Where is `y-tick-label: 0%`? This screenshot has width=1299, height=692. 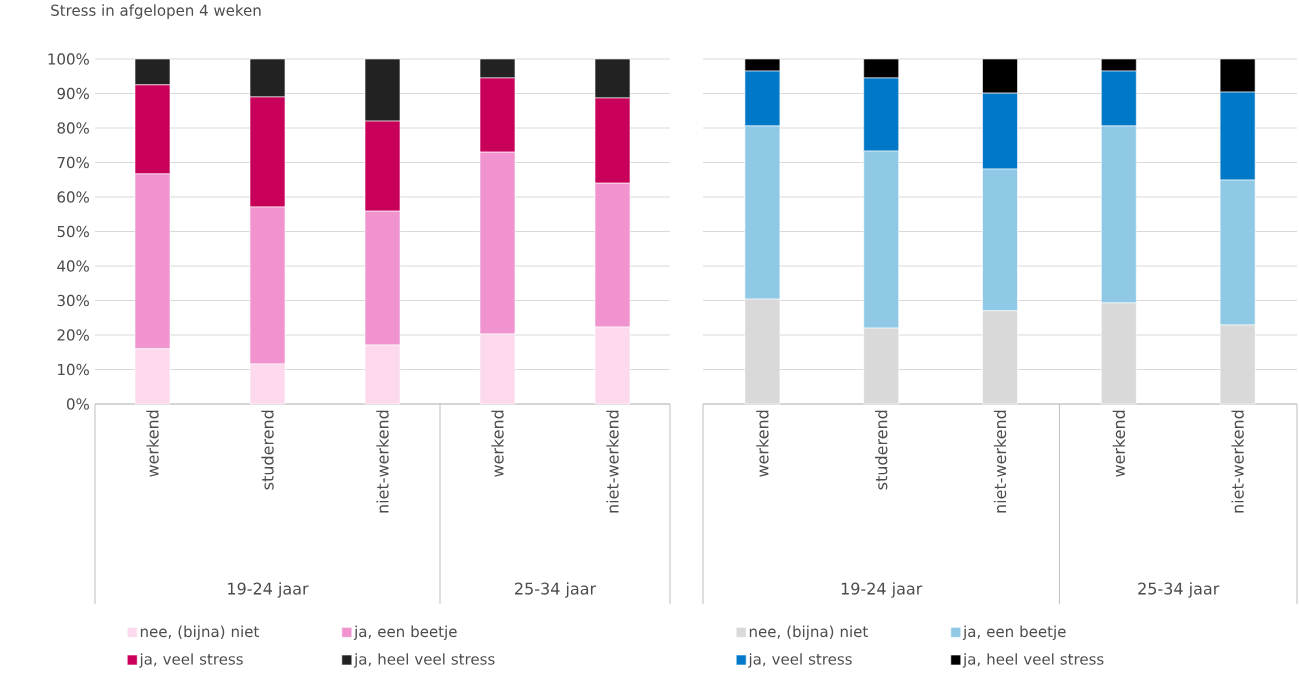
y-tick-label: 0% is located at coordinates (77, 404).